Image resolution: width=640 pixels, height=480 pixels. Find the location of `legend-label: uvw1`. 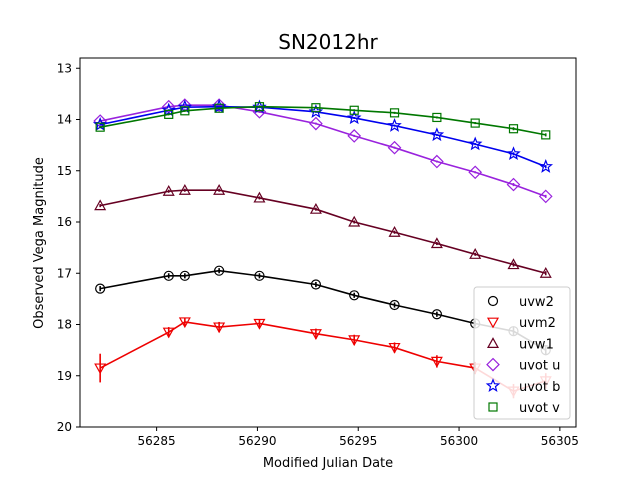

legend-label: uvw1 is located at coordinates (536, 344).